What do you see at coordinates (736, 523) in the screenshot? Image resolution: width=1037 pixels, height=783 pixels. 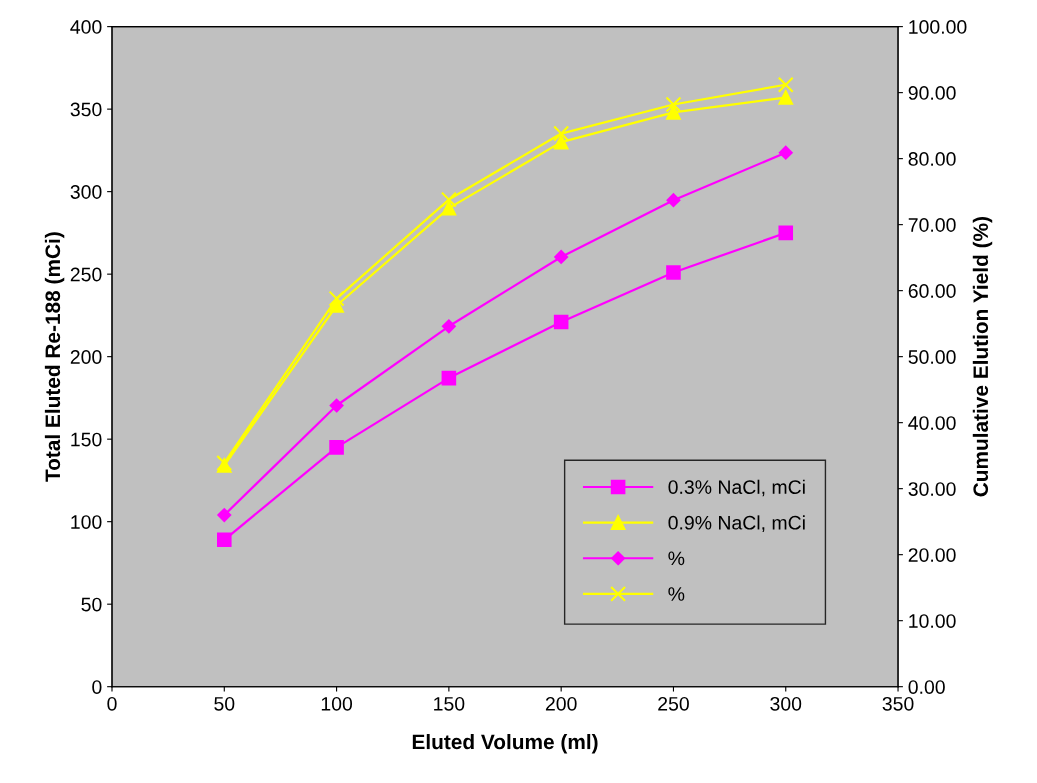 I see `legend-label: 0.9% NaCl, mCi` at bounding box center [736, 523].